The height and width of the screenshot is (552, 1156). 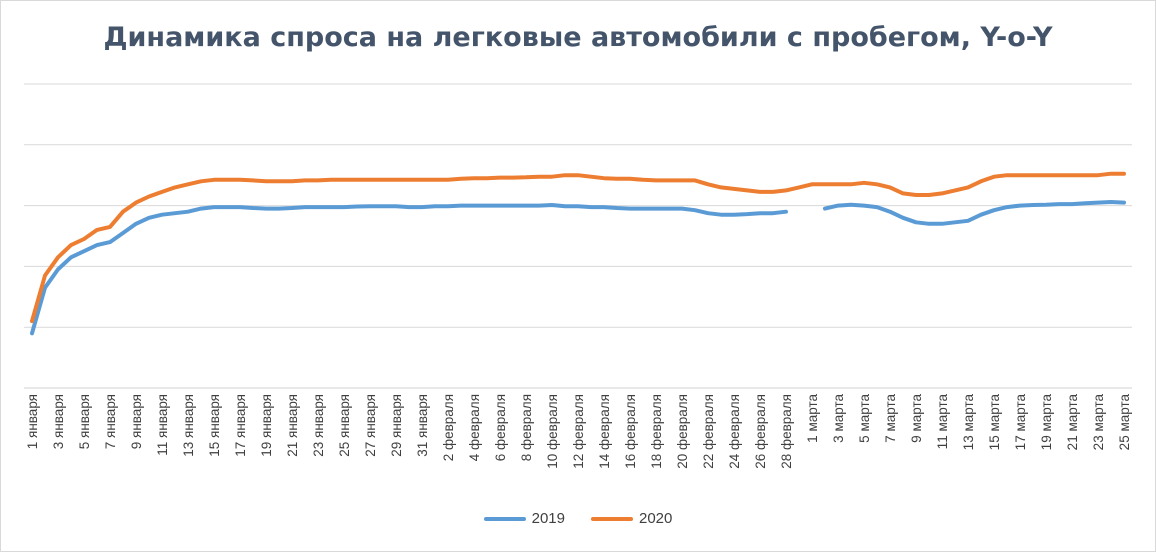 I want to click on x-tick-label: 23 марта, so click(x=1098, y=422).